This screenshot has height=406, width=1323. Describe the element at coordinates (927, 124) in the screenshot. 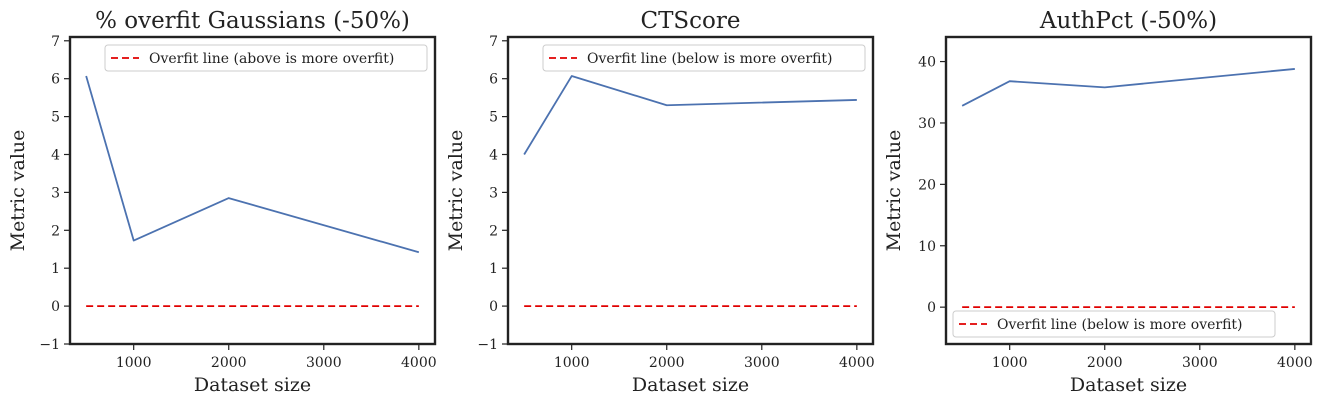

I see `y-tick-label: 30` at that location.